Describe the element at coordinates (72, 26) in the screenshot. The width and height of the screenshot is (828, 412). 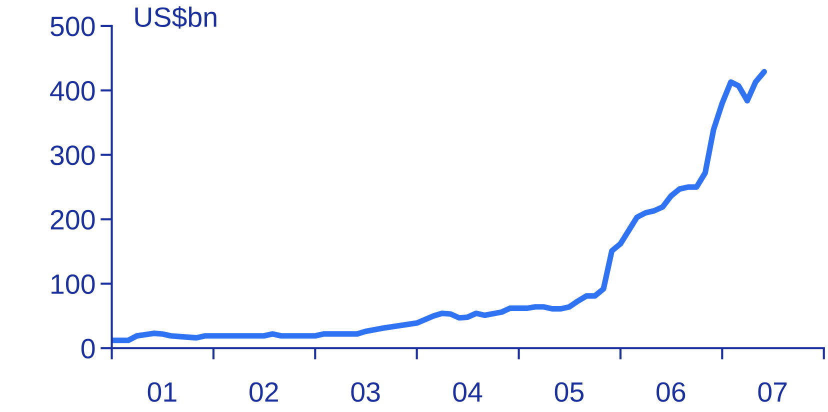
I see `y-tick-label: 500` at that location.